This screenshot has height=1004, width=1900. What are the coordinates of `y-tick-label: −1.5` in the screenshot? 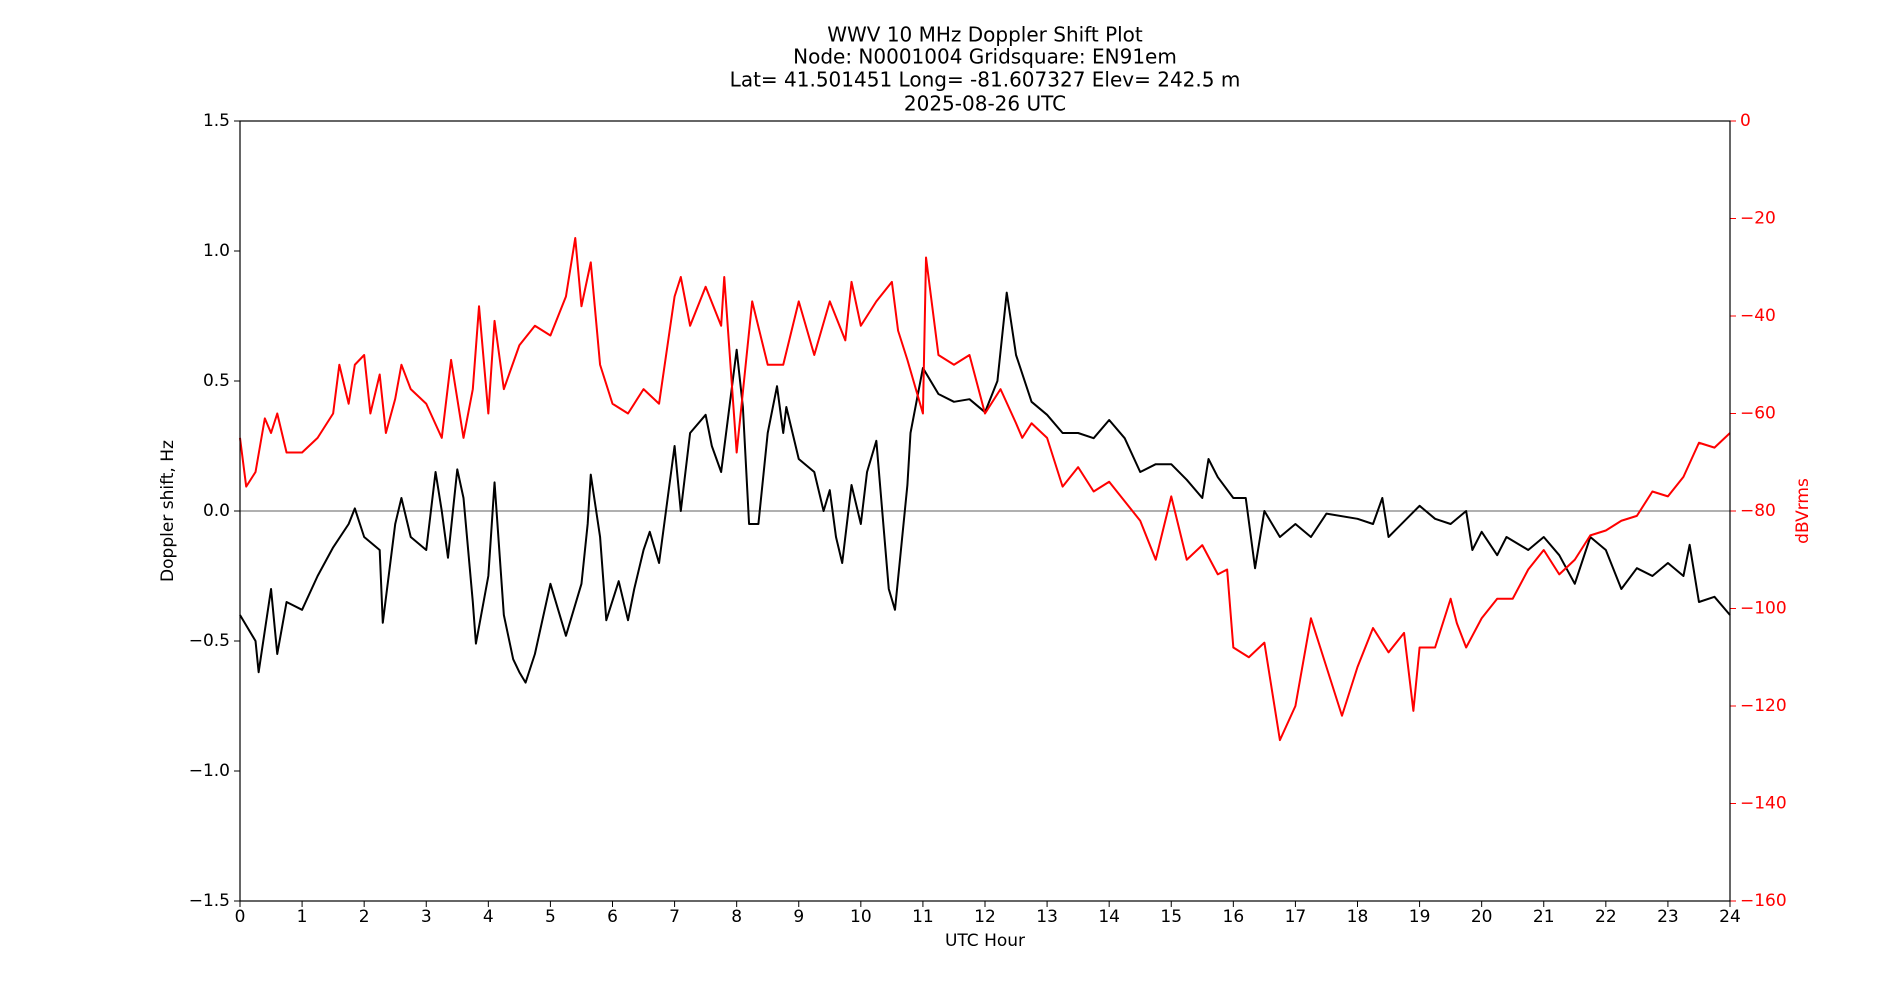 It's located at (209, 901).